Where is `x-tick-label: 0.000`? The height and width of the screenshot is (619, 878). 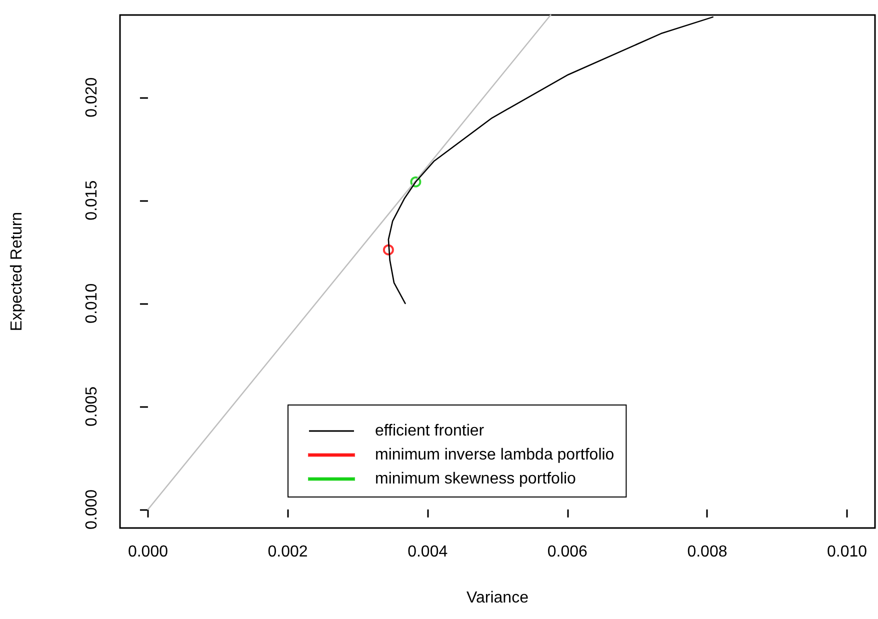 x-tick-label: 0.000 is located at coordinates (148, 552).